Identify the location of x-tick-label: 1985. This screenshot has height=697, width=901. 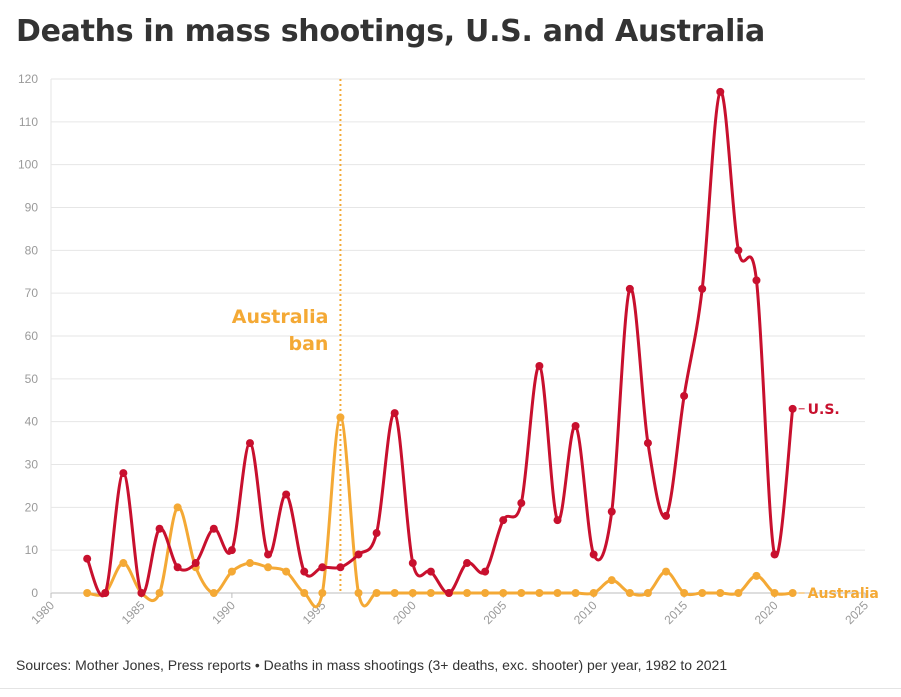
(133, 612).